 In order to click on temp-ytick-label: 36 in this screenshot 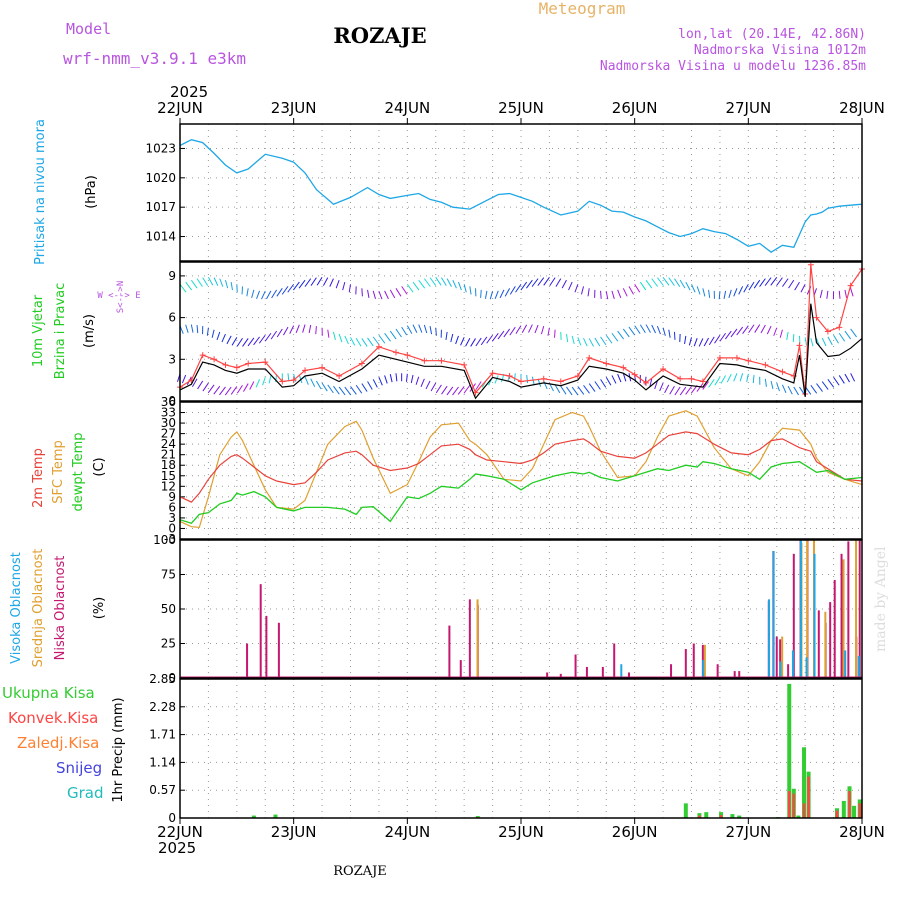, I will do `click(168, 402)`.